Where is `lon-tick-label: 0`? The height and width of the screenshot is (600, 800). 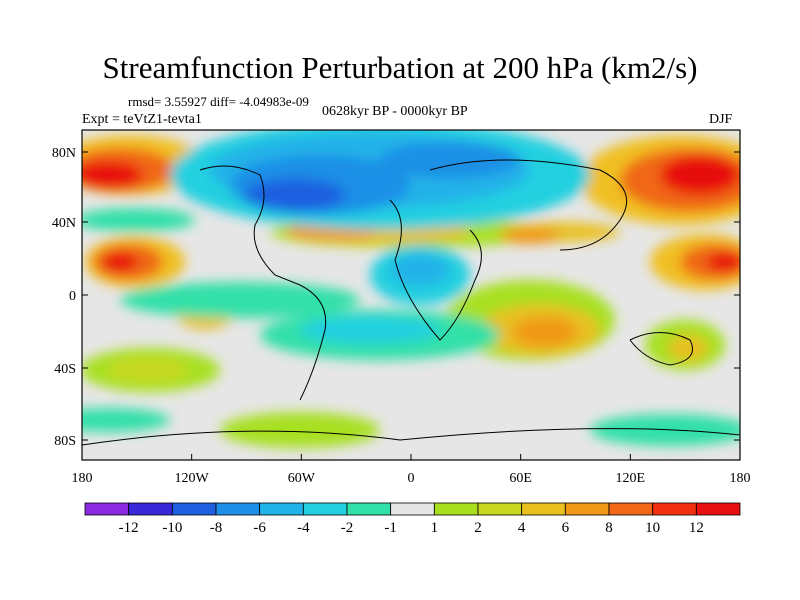 lon-tick-label: 0 is located at coordinates (411, 478).